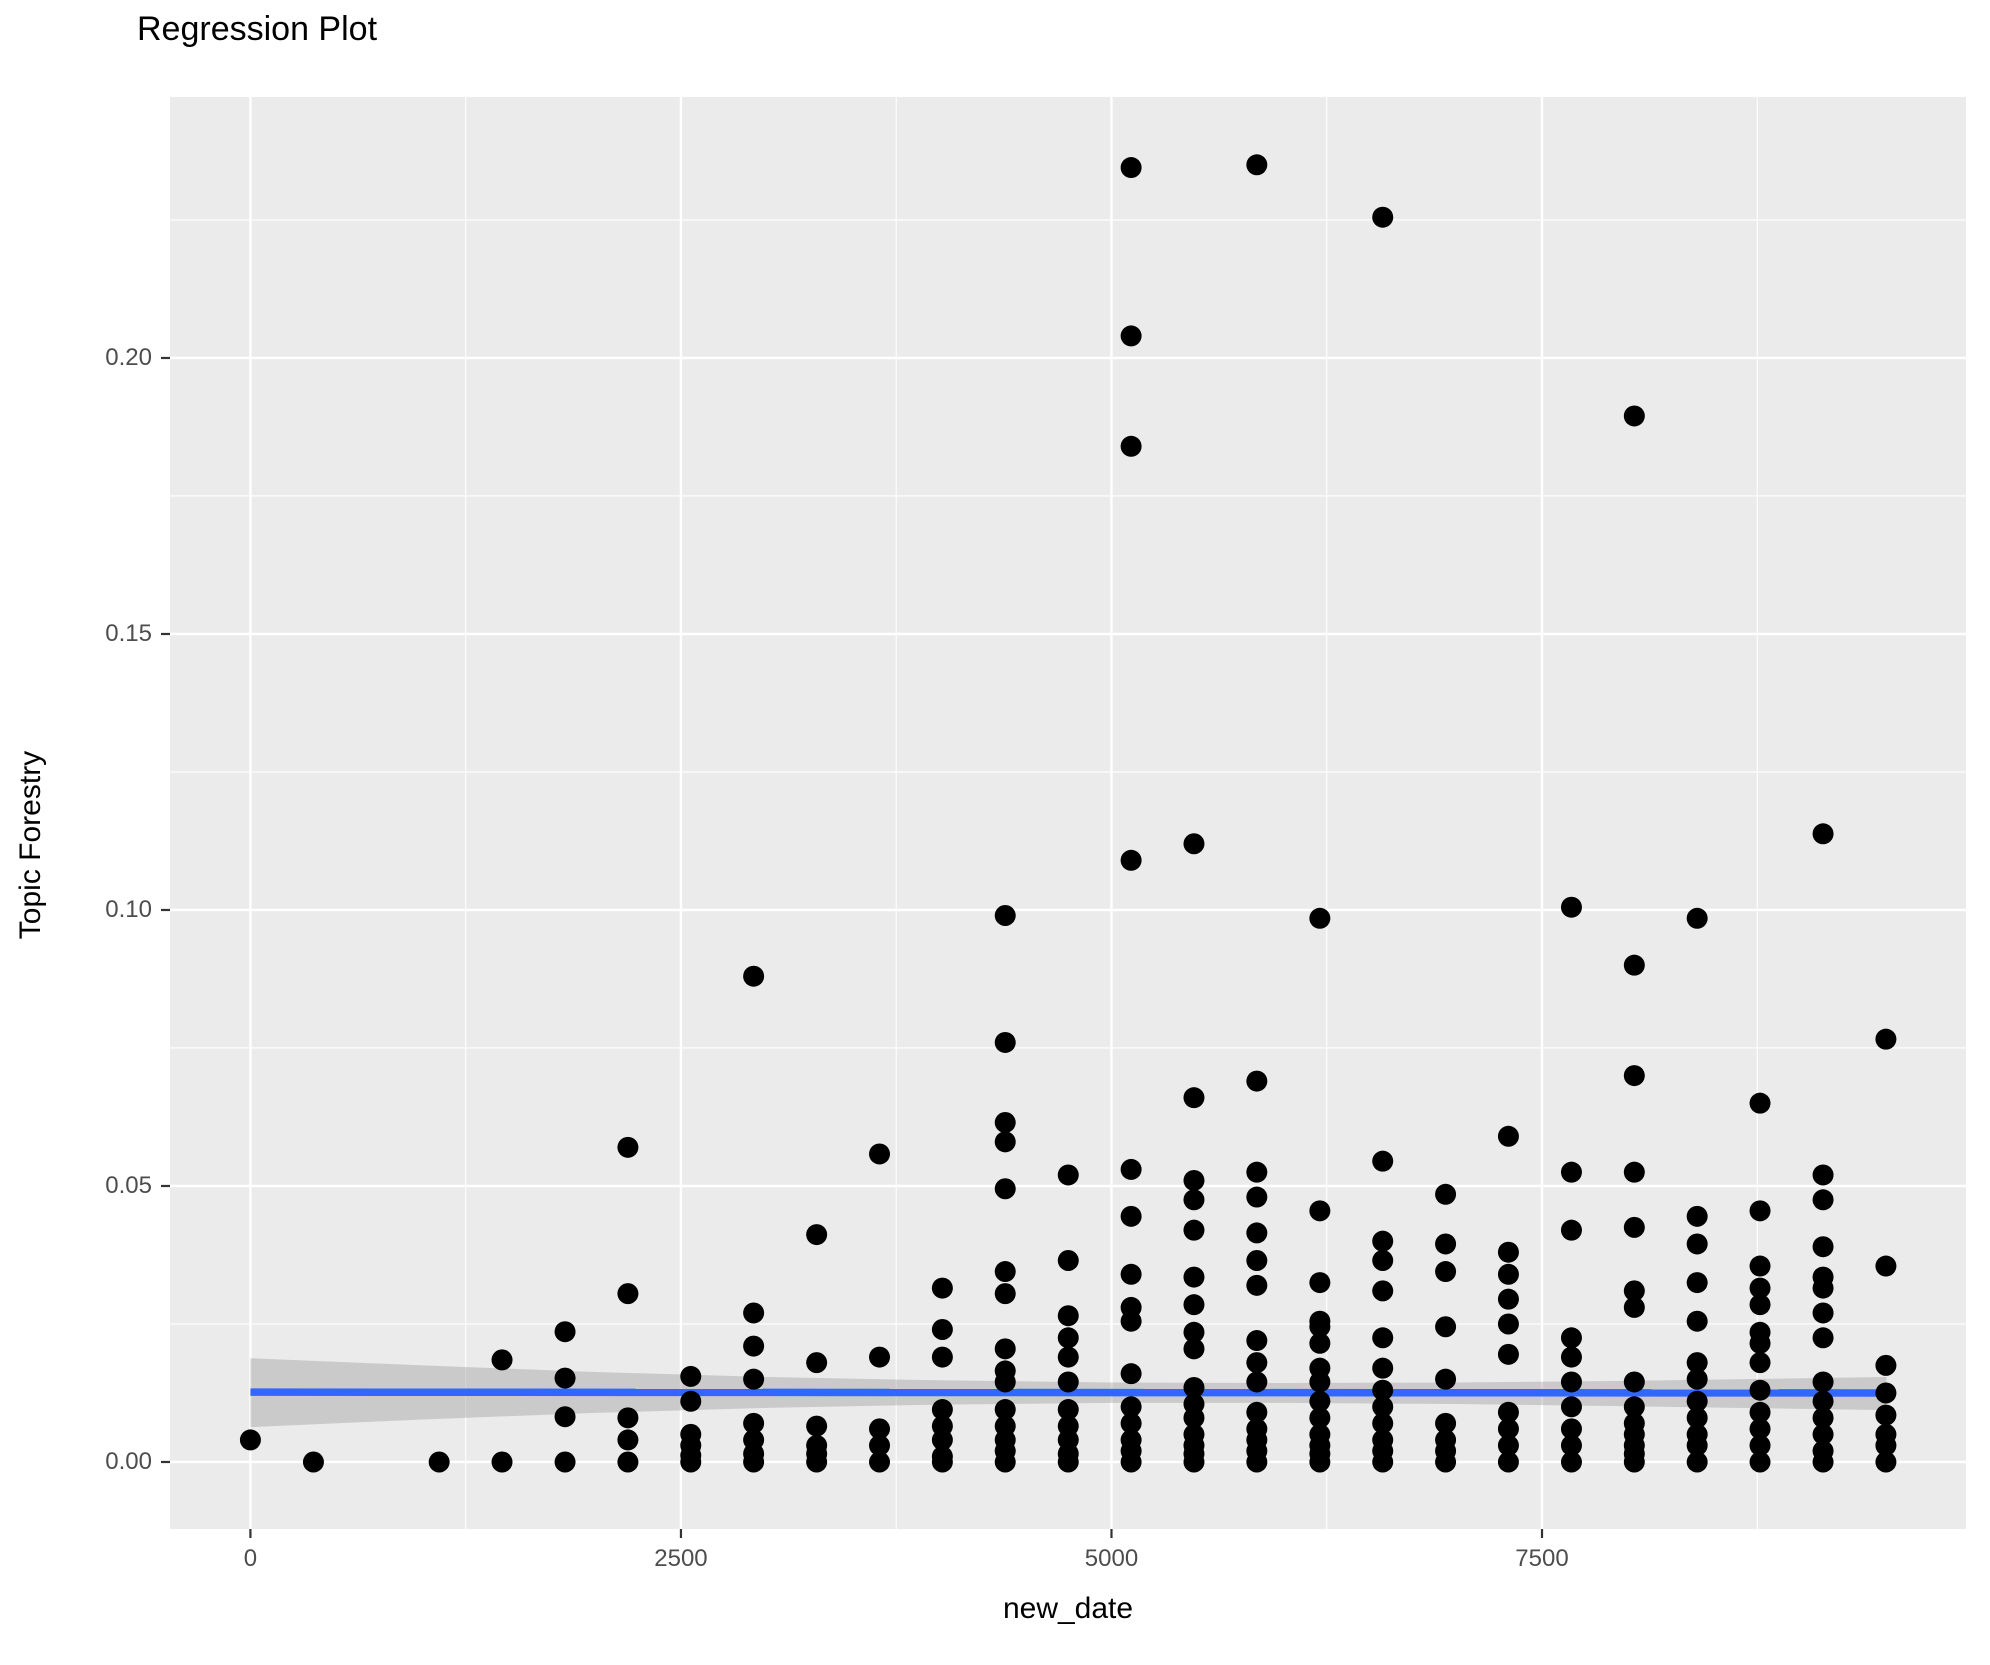  Describe the element at coordinates (128, 909) in the screenshot. I see `y-tick-label: 0.10` at that location.